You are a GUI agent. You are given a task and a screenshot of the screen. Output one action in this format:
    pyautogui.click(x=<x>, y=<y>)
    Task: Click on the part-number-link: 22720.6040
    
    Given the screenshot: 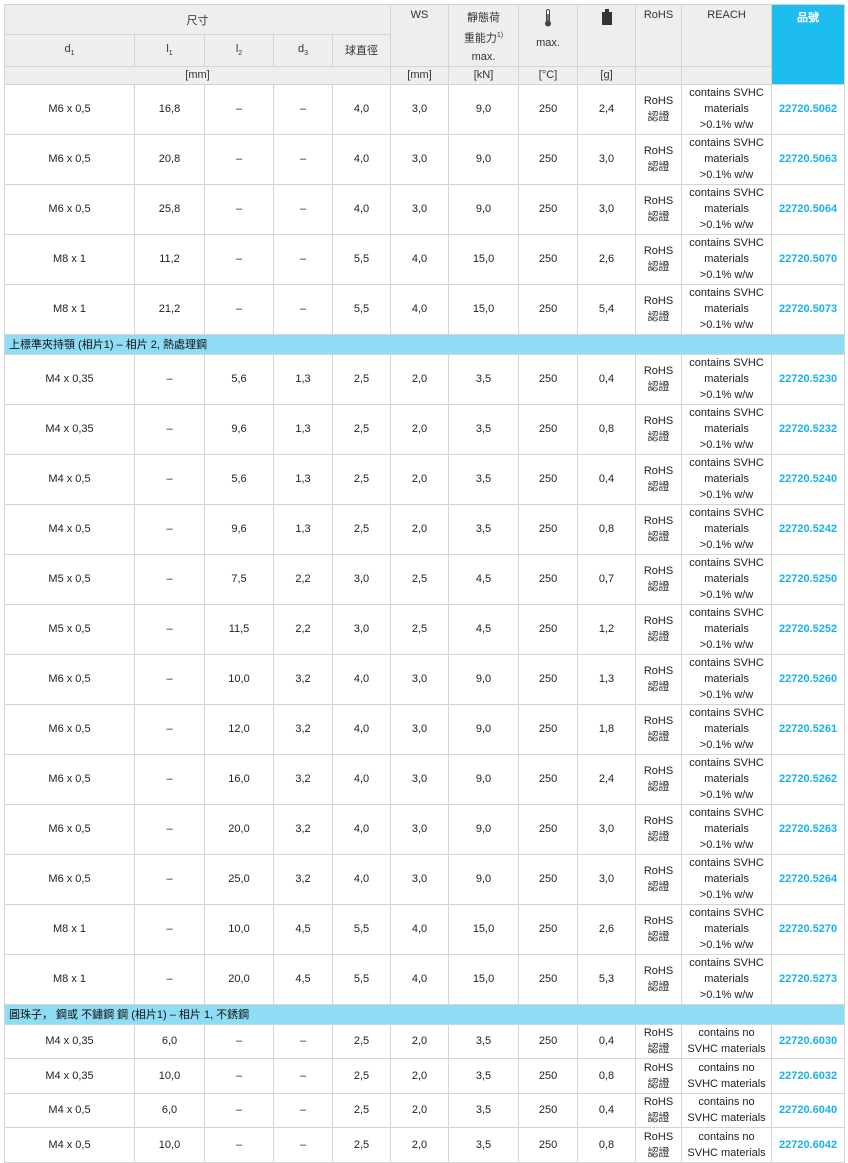 What is the action you would take?
    pyautogui.click(x=808, y=1110)
    